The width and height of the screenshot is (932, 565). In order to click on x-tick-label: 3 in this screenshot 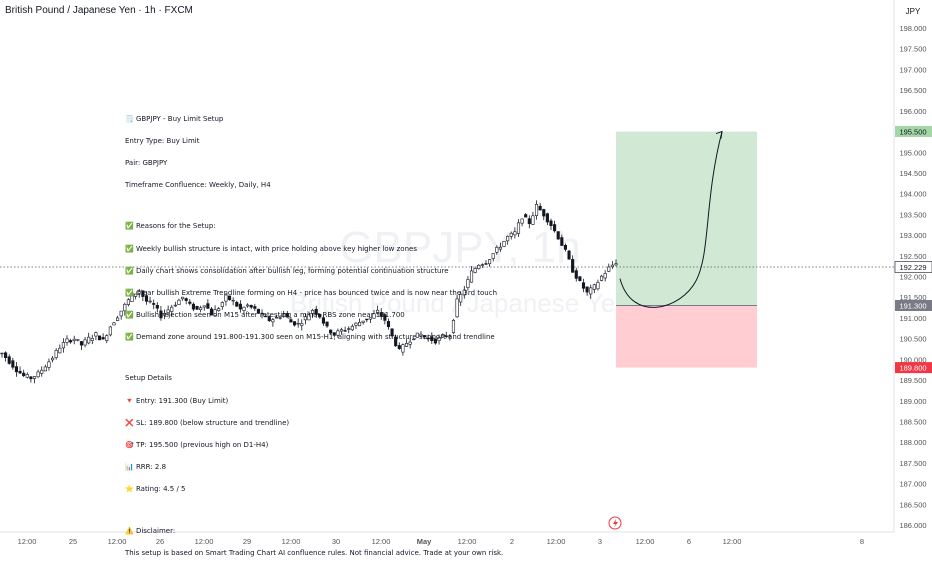, I will do `click(600, 541)`.